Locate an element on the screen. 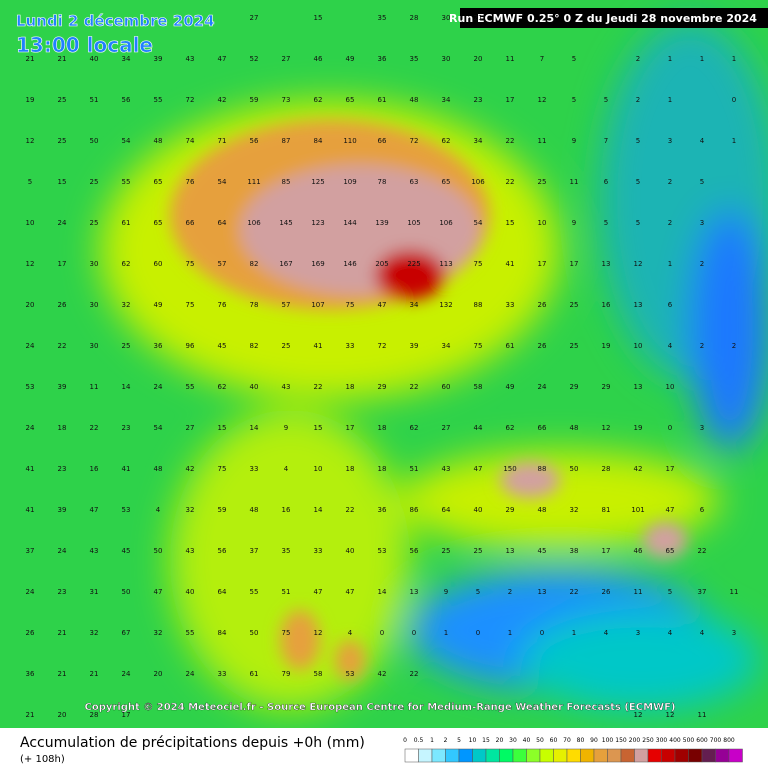 The height and width of the screenshot is (768, 768). point-value: 12 is located at coordinates (318, 633).